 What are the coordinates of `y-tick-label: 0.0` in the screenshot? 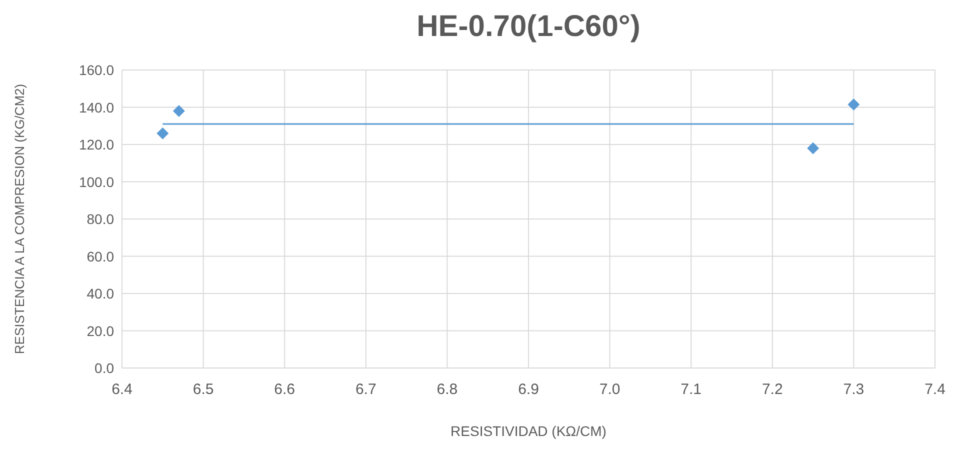 It's located at (104, 368).